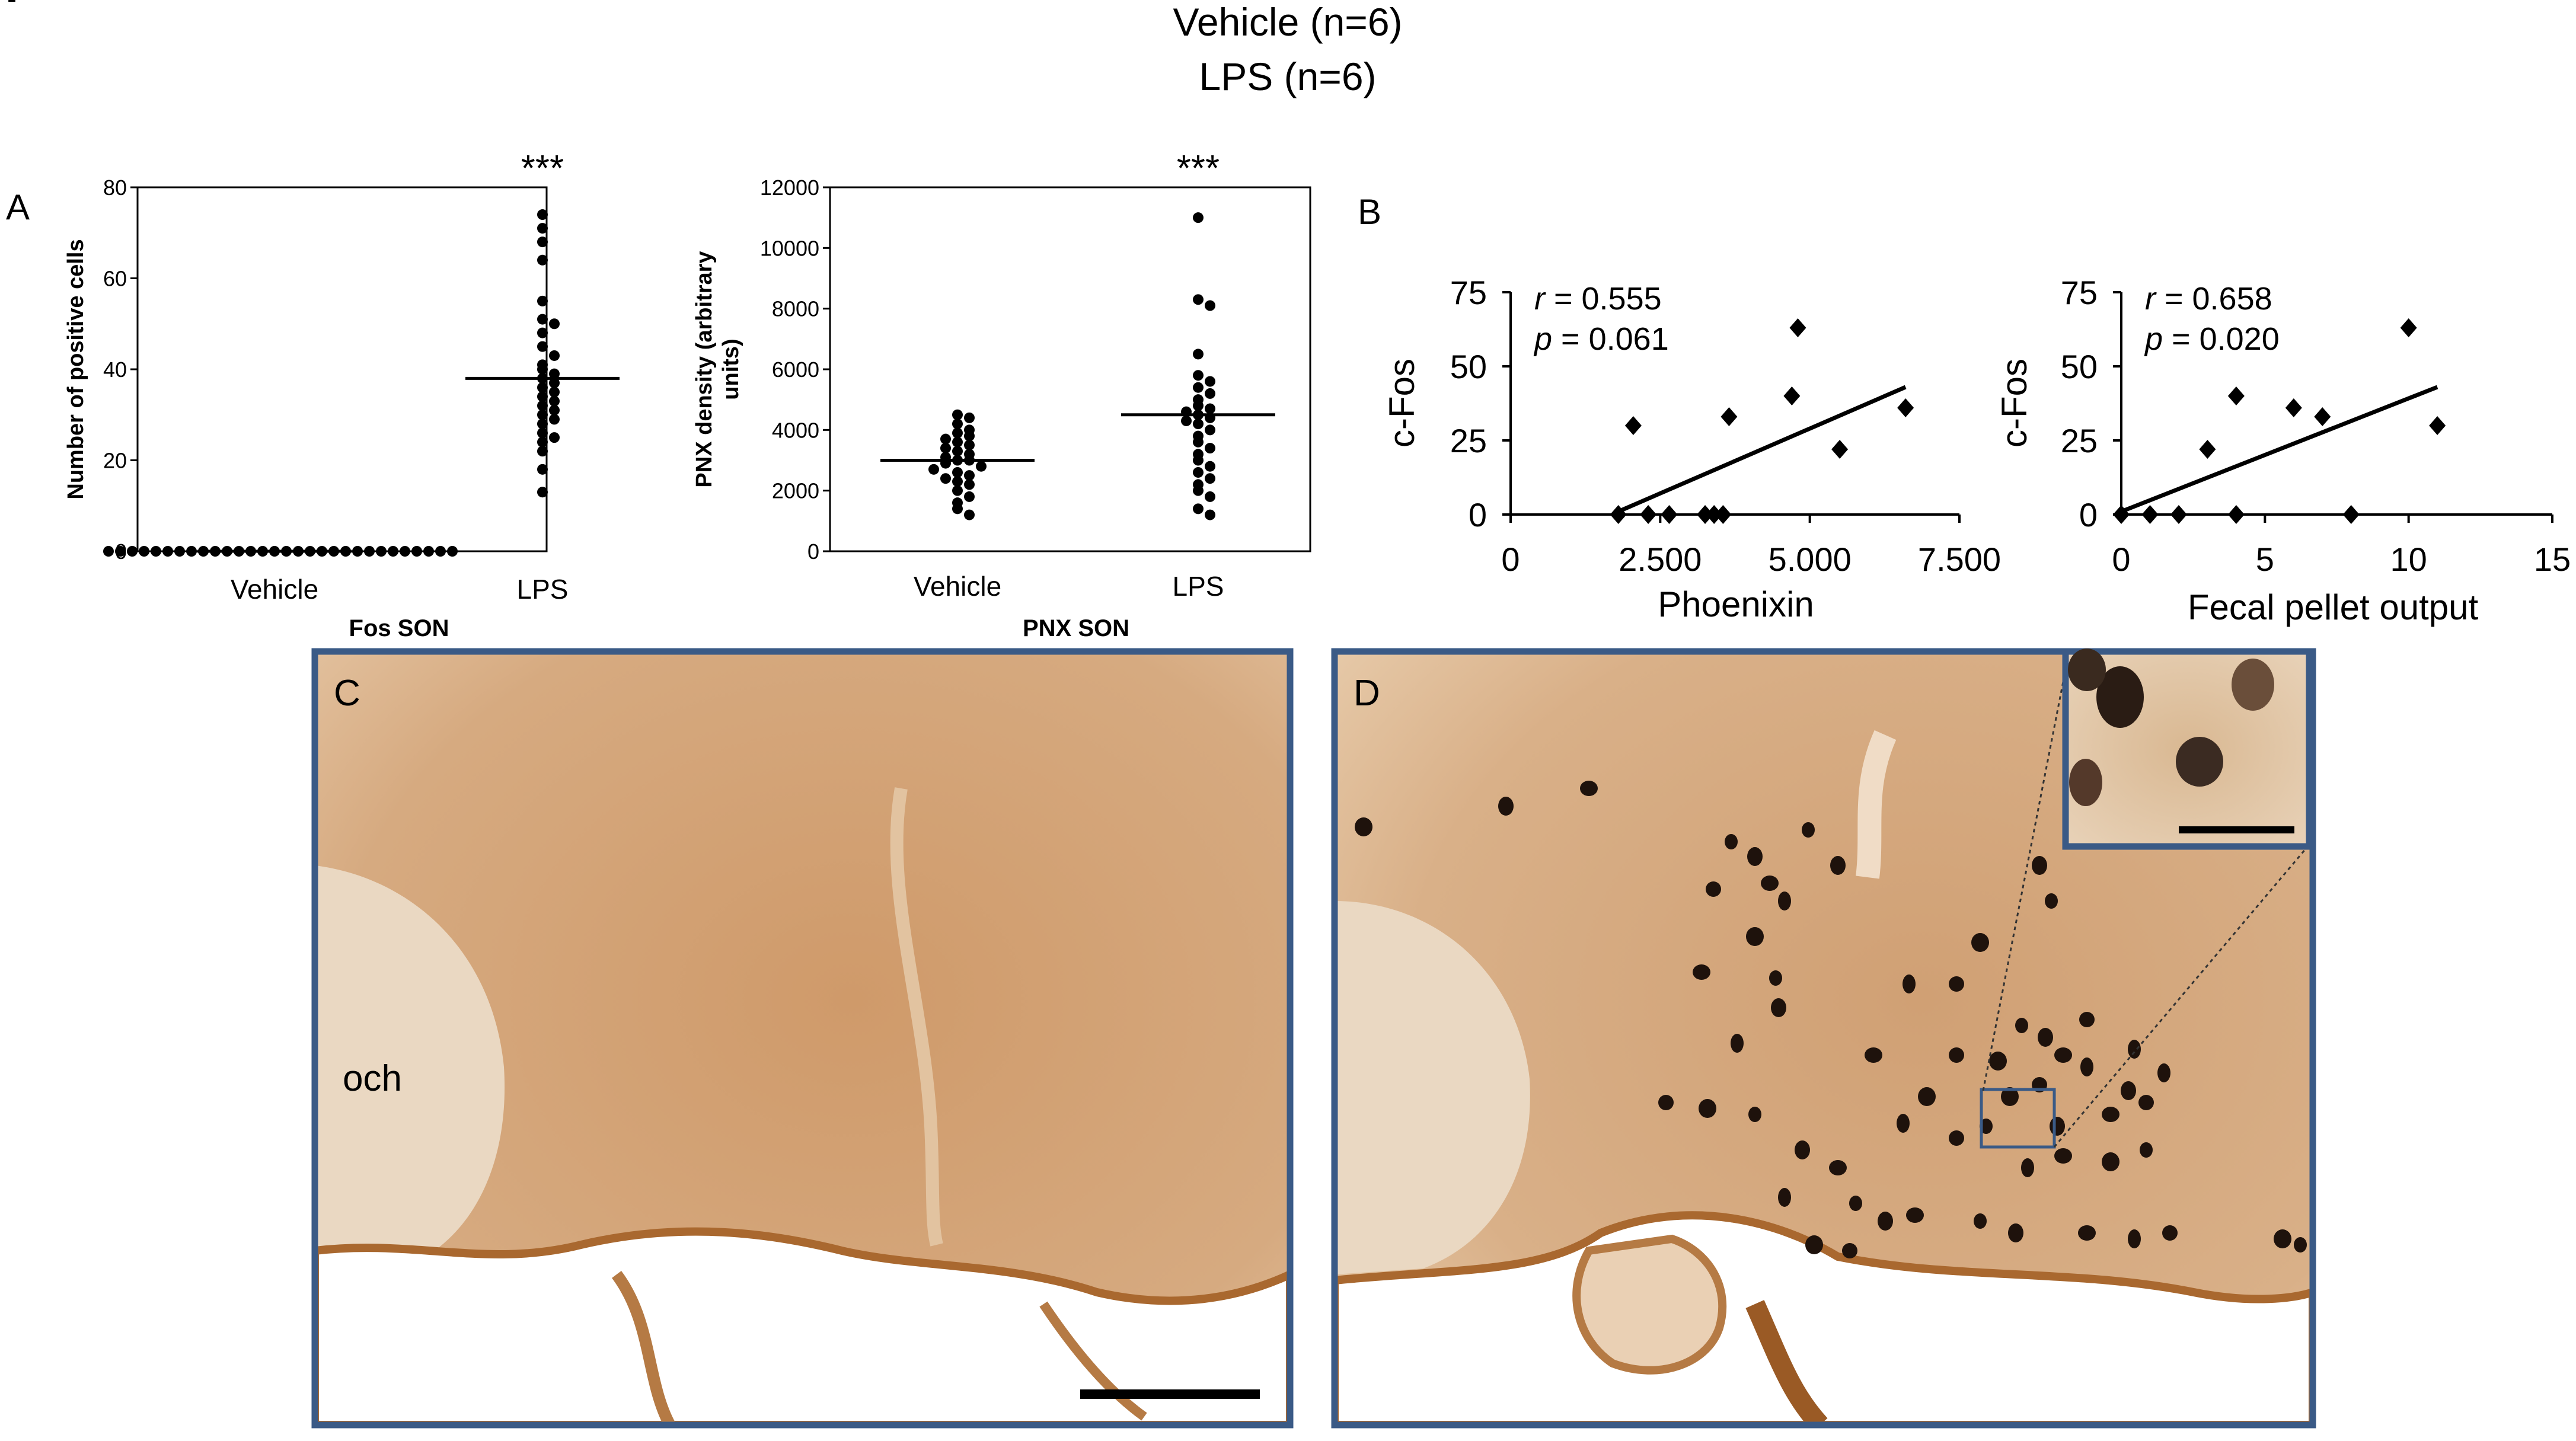 This screenshot has height=1441, width=2576. I want to click on y-tick-label: 75, so click(2079, 292).